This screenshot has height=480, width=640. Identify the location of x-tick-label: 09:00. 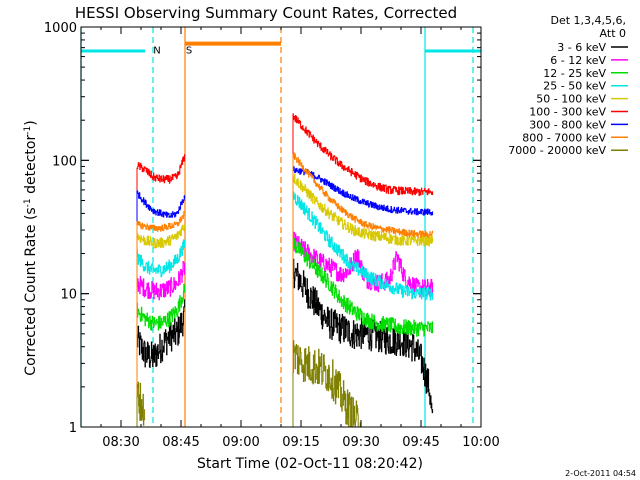
(240, 442).